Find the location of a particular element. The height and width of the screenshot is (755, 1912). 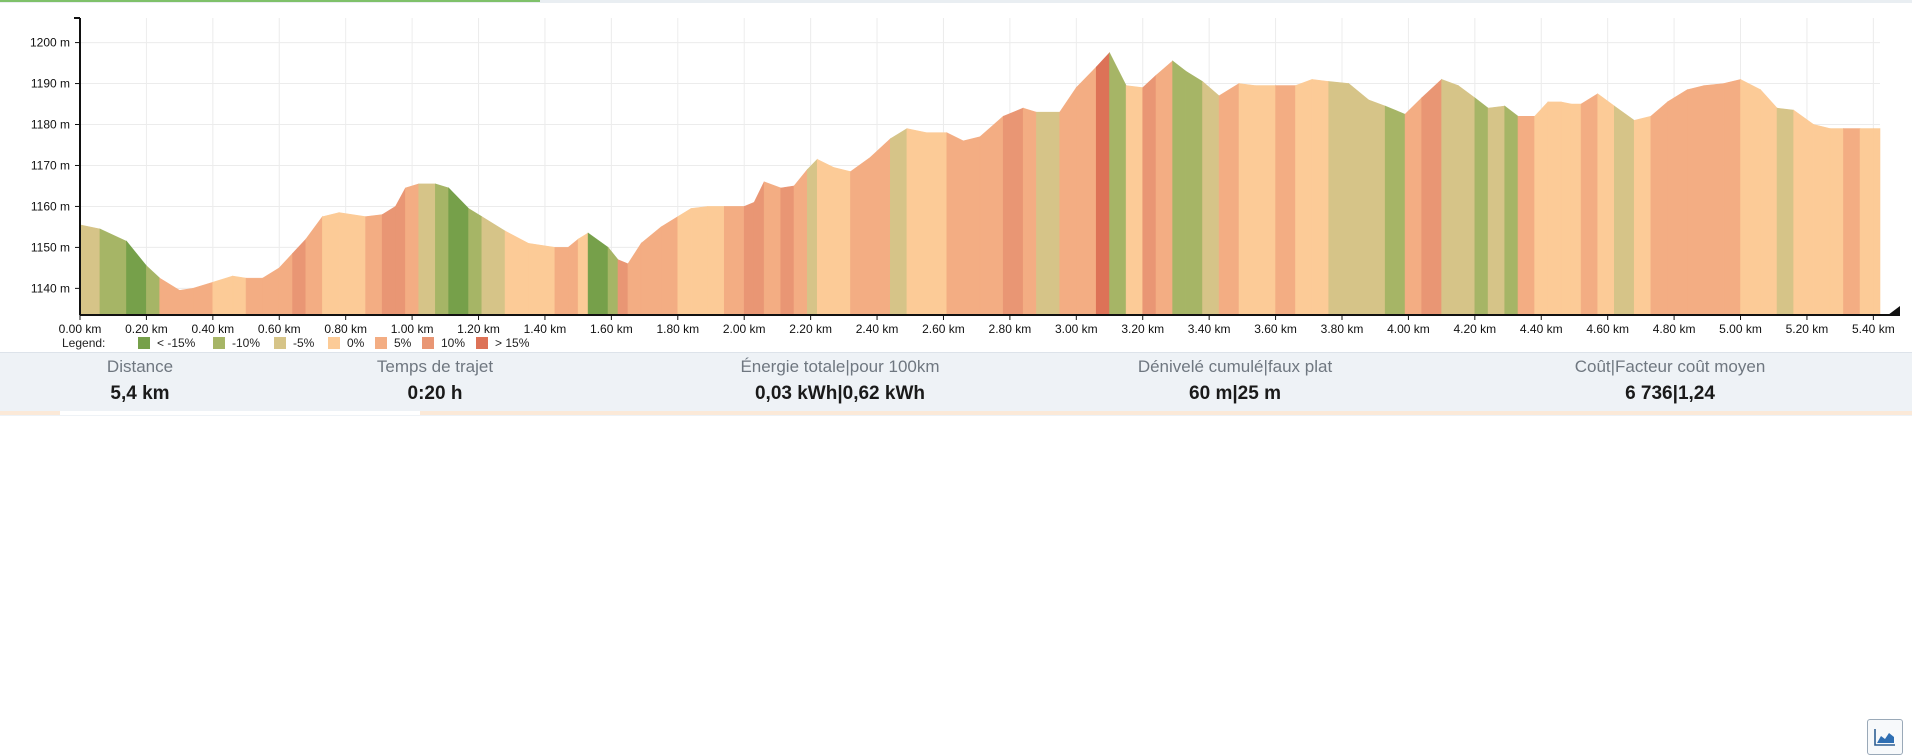

x-tick-label: 3.40 km is located at coordinates (1209, 329).